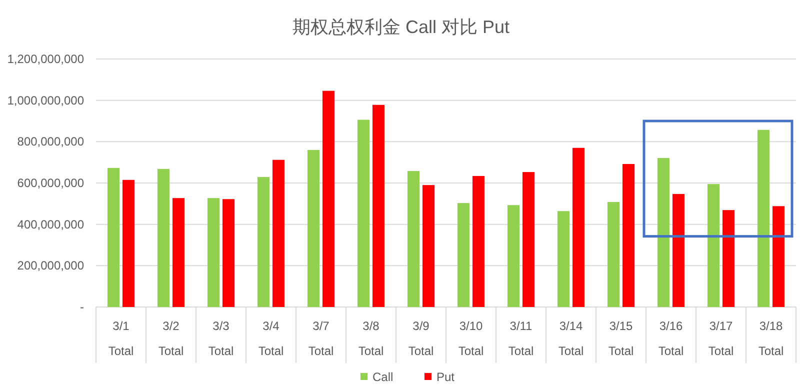 The height and width of the screenshot is (391, 802). Describe the element at coordinates (45, 59) in the screenshot. I see `y-tick-label: 1,200,000,000` at that location.